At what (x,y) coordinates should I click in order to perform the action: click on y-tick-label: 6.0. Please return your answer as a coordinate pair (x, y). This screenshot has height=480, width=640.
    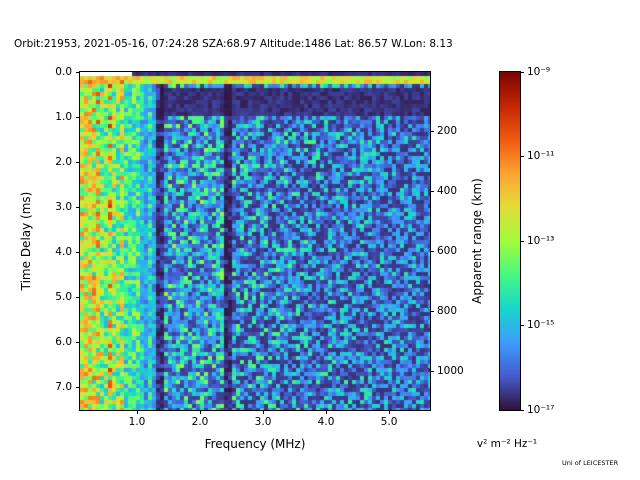
    Looking at the image, I should click on (63, 341).